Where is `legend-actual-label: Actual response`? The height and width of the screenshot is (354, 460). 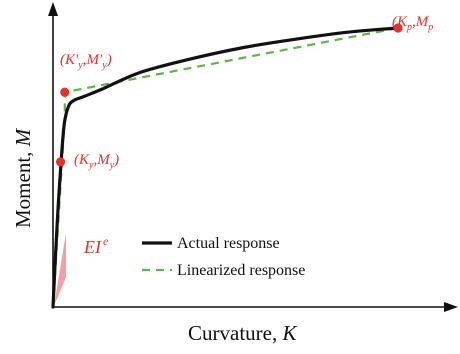 legend-actual-label: Actual response is located at coordinates (228, 243).